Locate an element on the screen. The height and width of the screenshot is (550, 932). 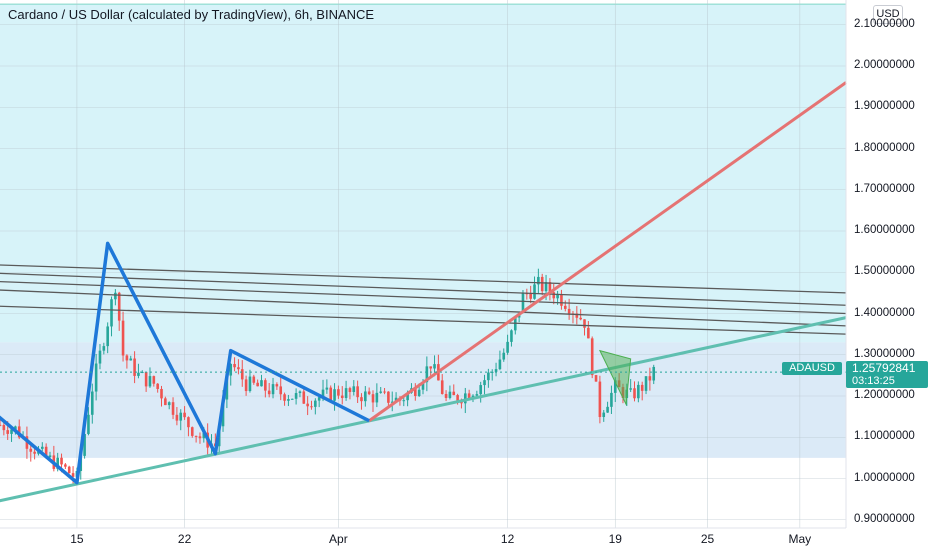
price-tick-1: 1.00000000 is located at coordinates (884, 477).